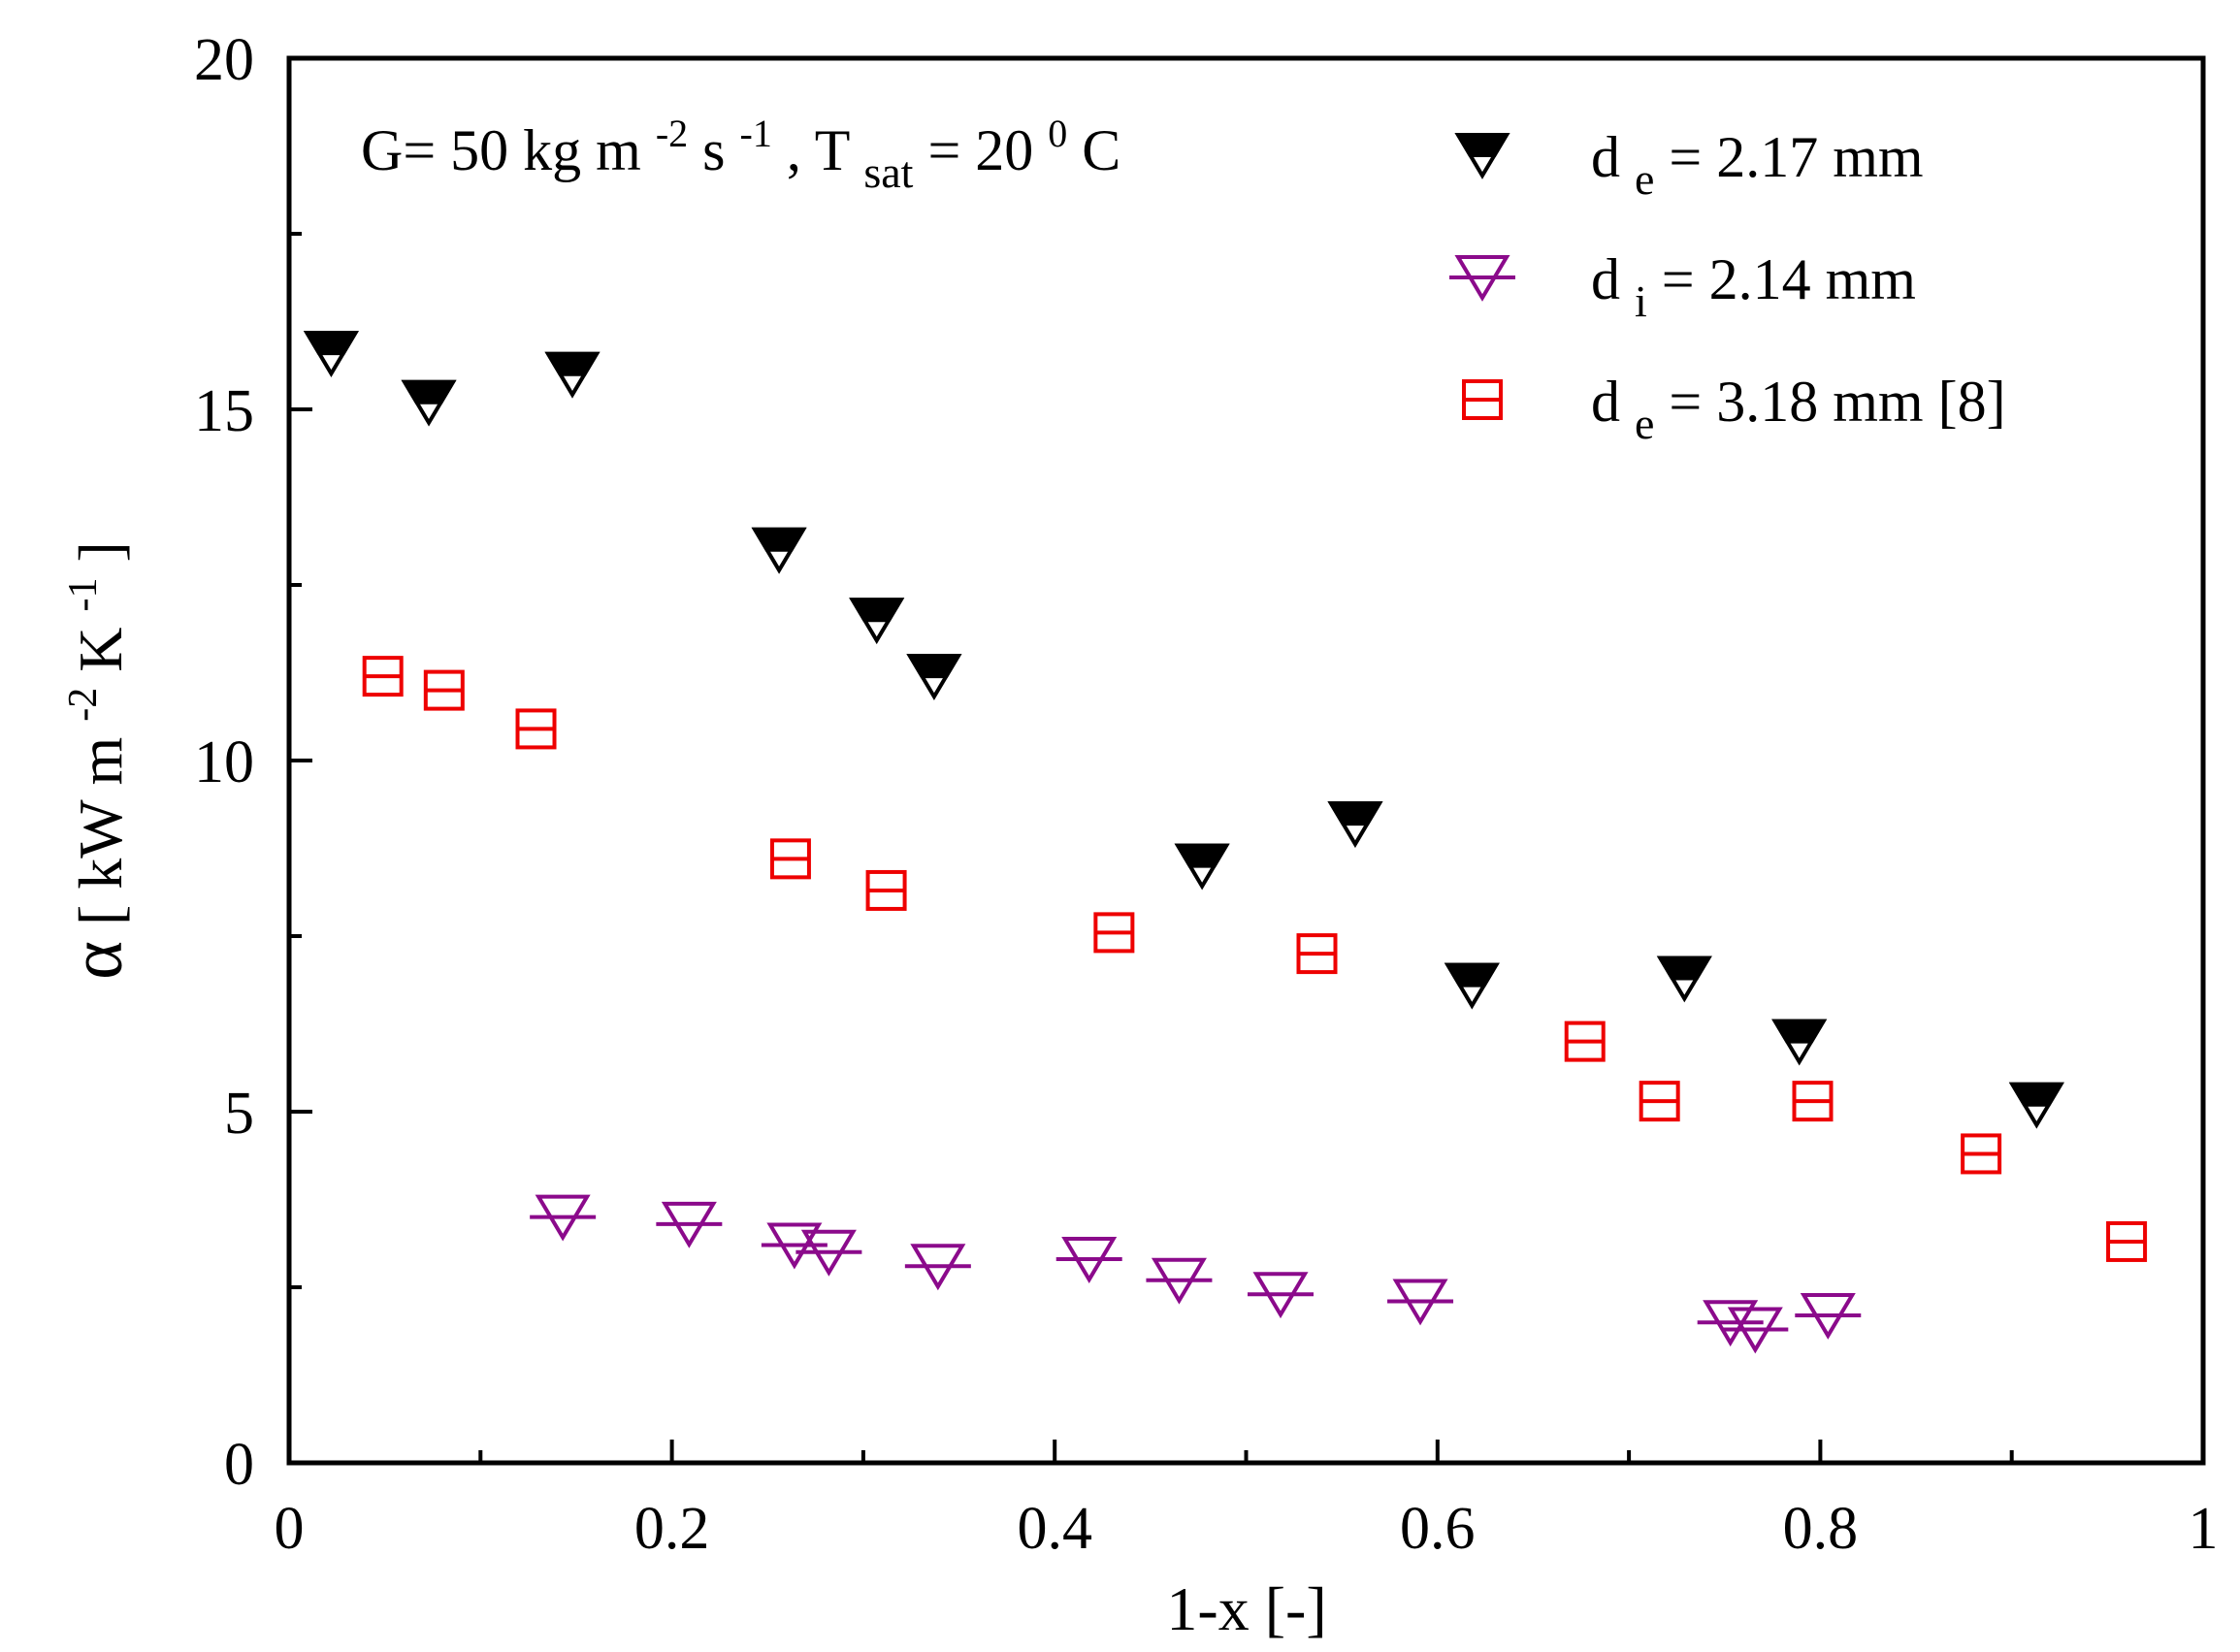  I want to click on x-tick-label: 0.2, so click(672, 1529).